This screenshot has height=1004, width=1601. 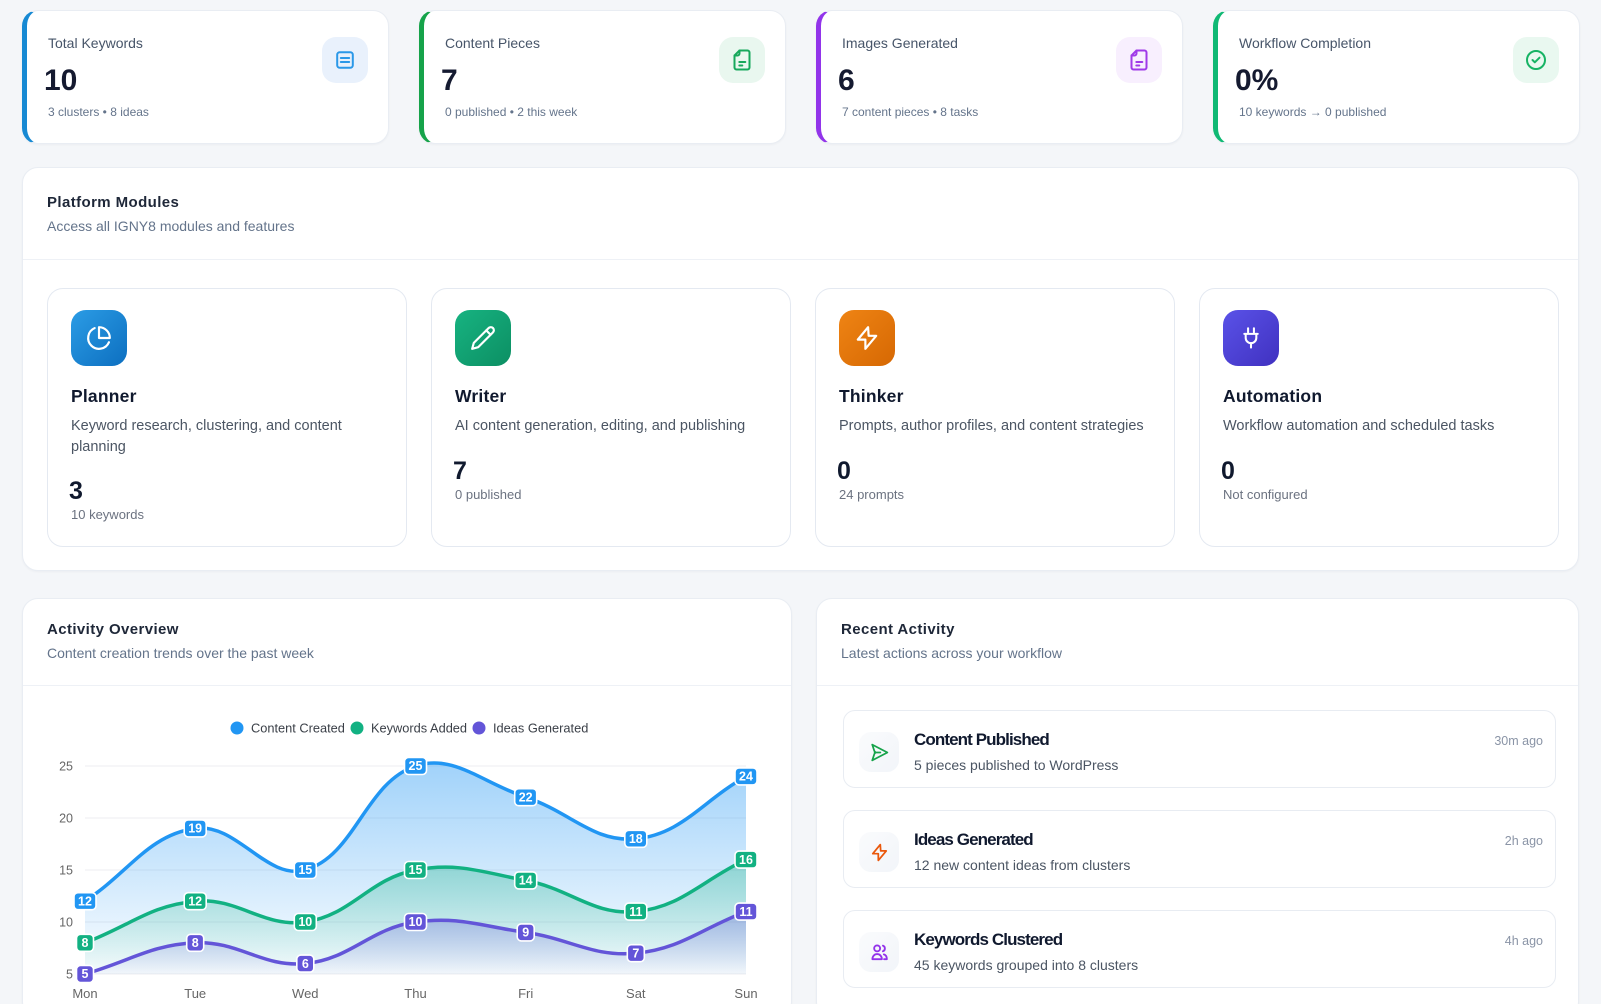 What do you see at coordinates (636, 993) in the screenshot?
I see `svg-text: Sat` at bounding box center [636, 993].